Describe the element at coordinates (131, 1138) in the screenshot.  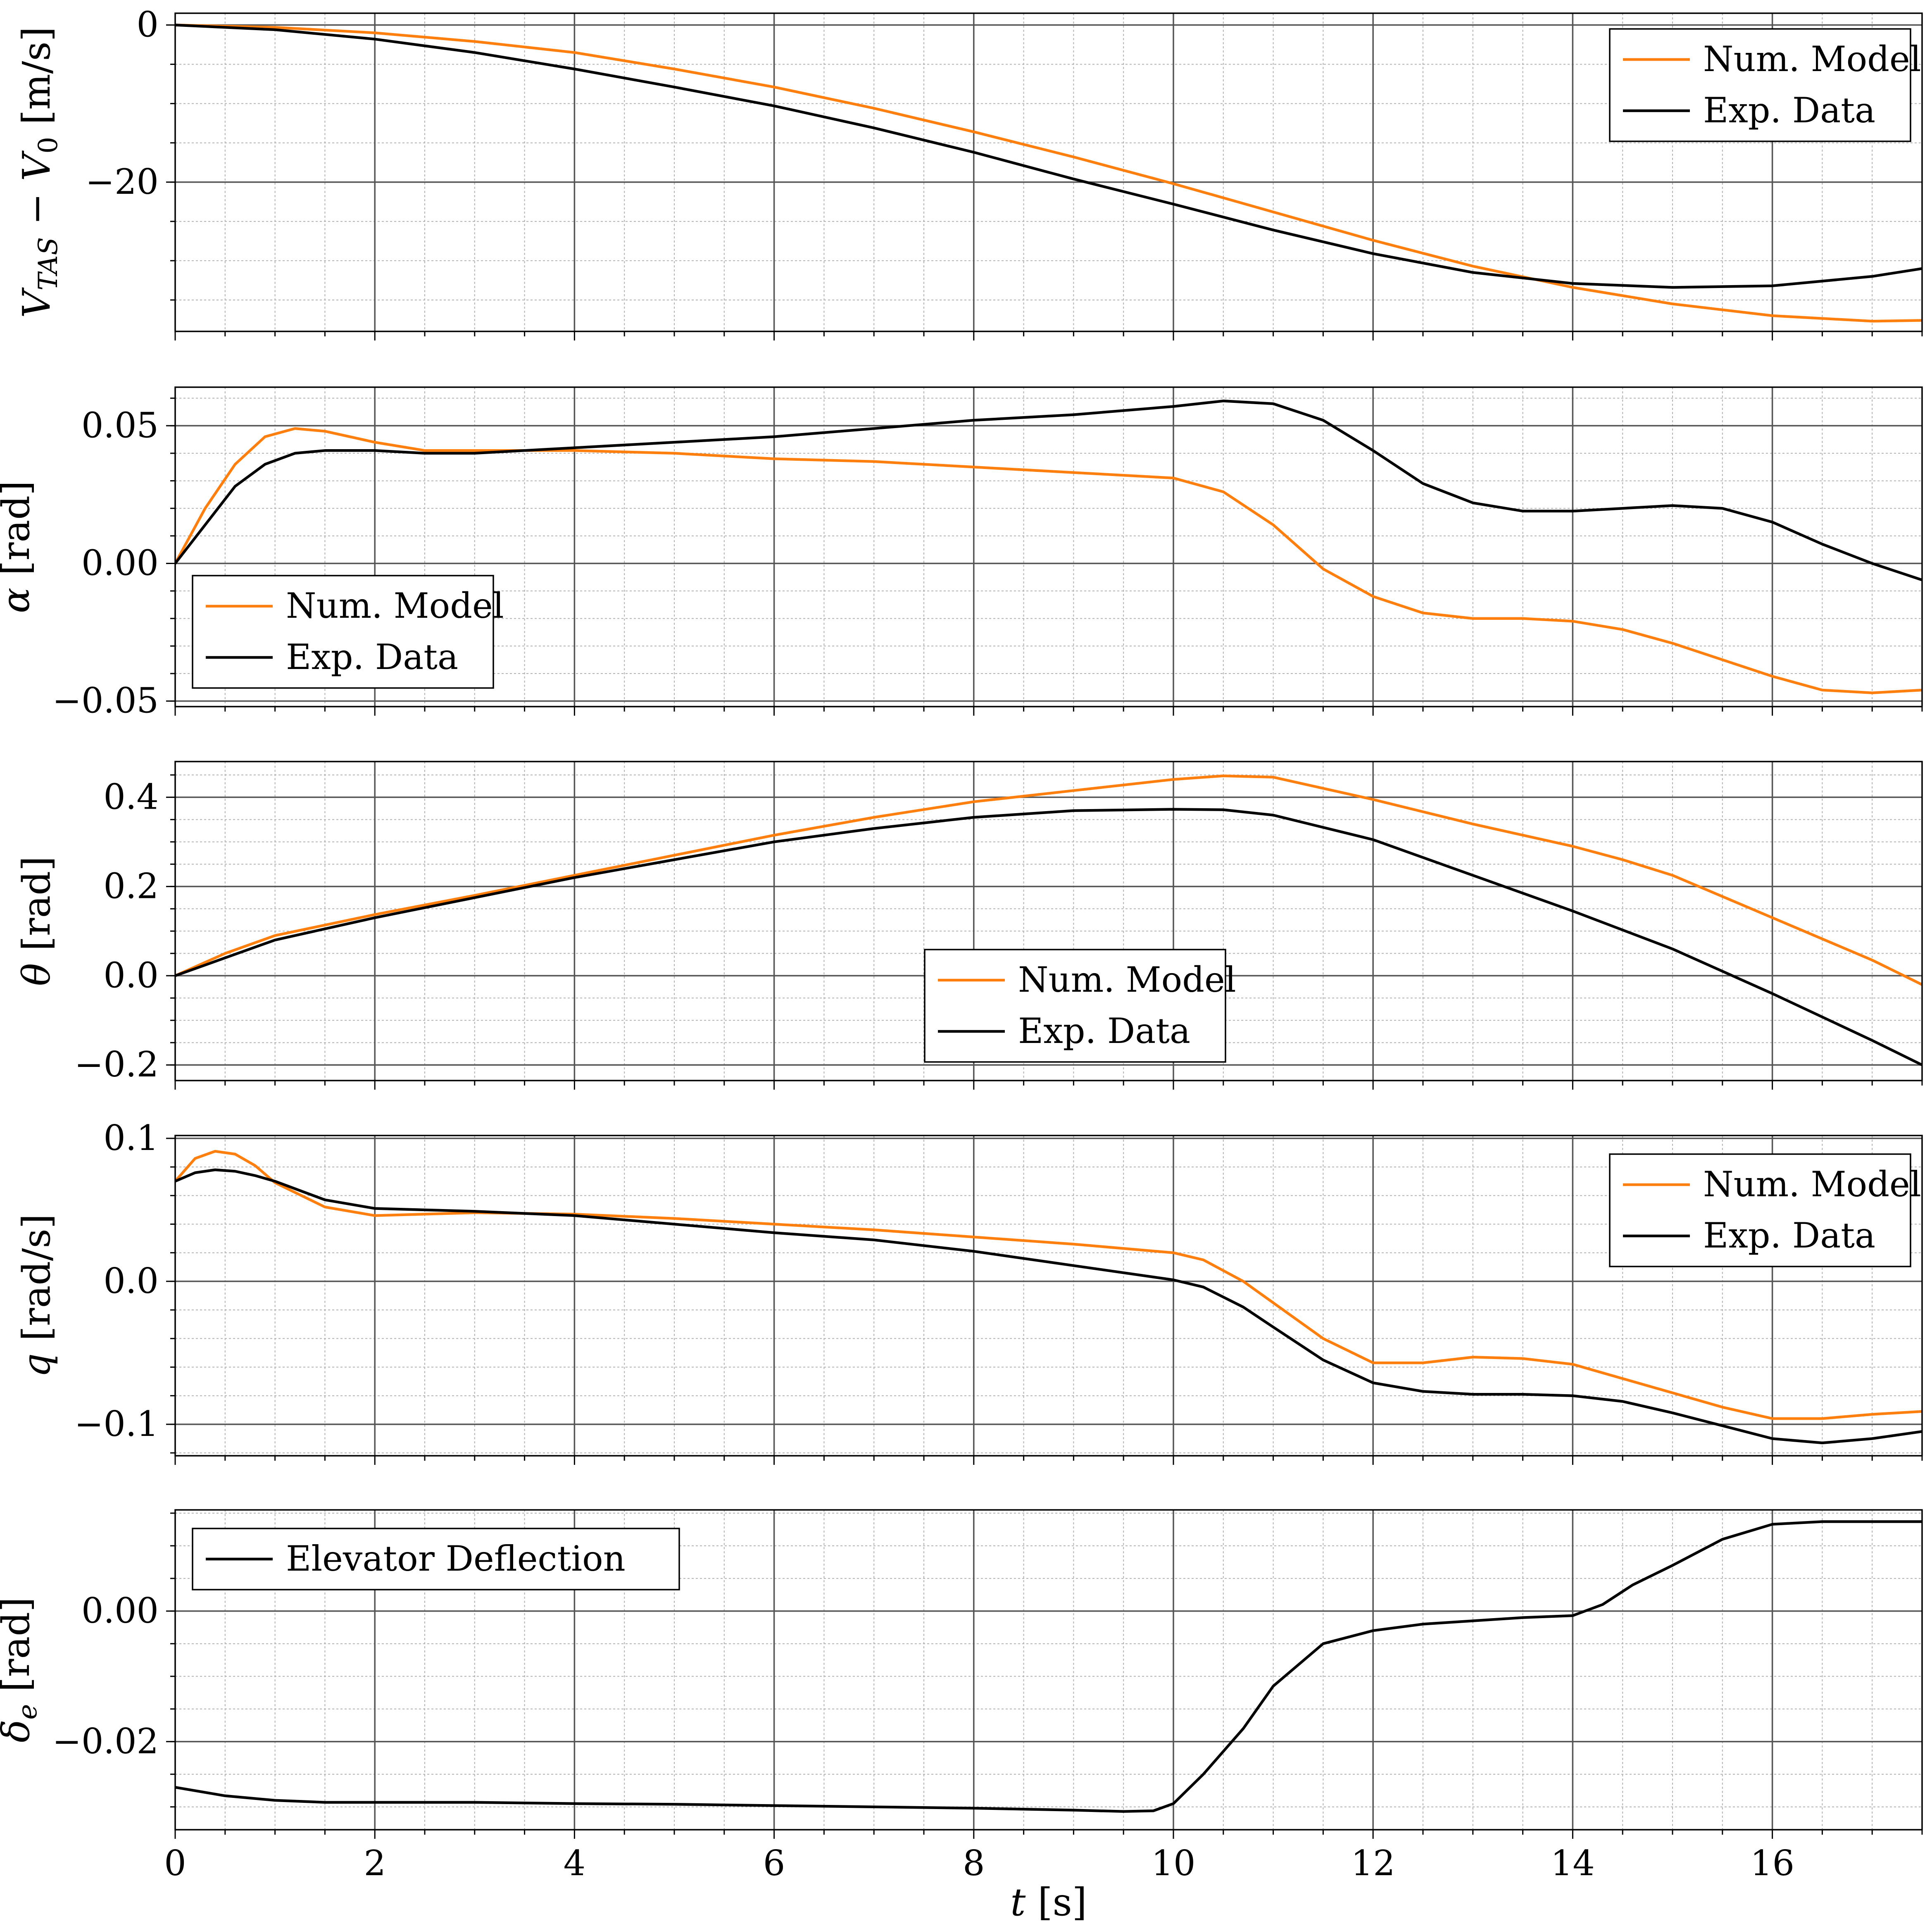
I see `y-tick-label: 0.1` at that location.